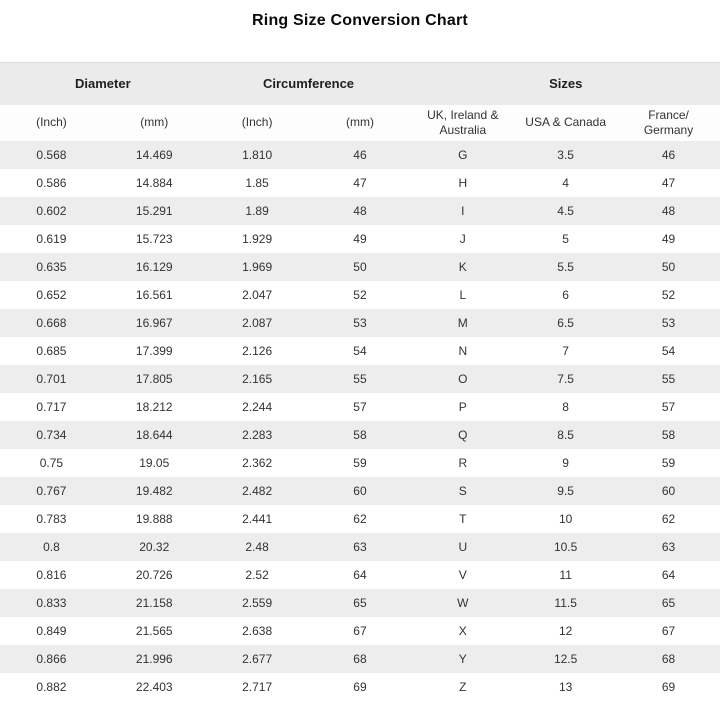 Image resolution: width=720 pixels, height=720 pixels. What do you see at coordinates (463, 574) in the screenshot?
I see `table-cell: V` at bounding box center [463, 574].